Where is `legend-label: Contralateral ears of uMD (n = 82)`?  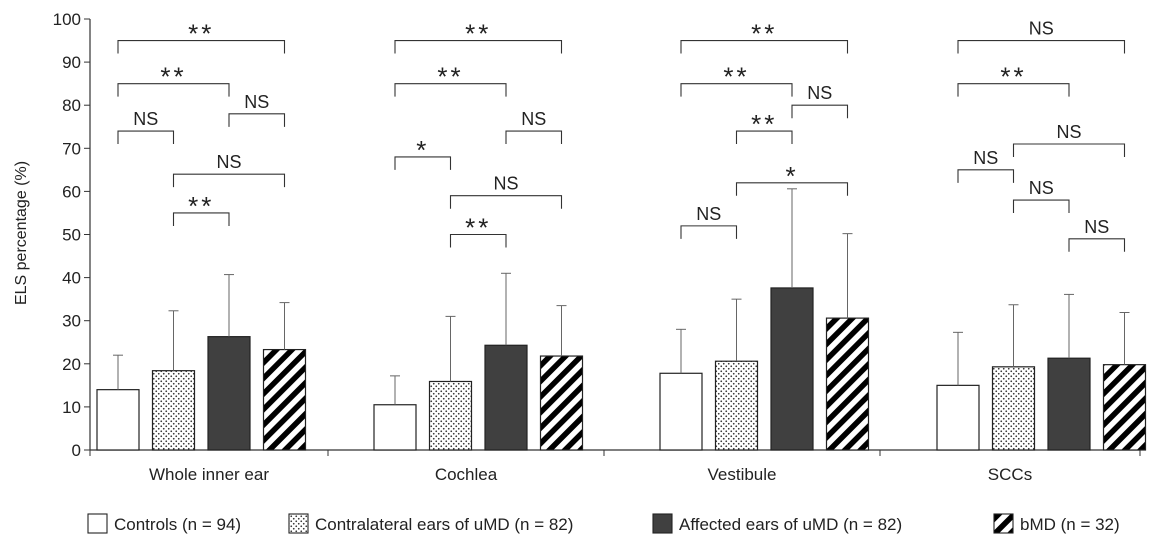
legend-label: Contralateral ears of uMD (n = 82) is located at coordinates (444, 524).